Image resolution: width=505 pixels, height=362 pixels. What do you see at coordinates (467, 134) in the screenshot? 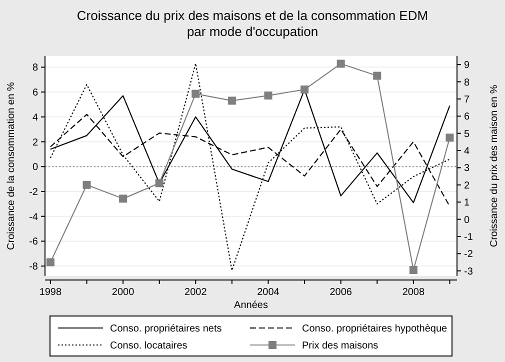
I see `y2-tick-label: 5` at bounding box center [467, 134].